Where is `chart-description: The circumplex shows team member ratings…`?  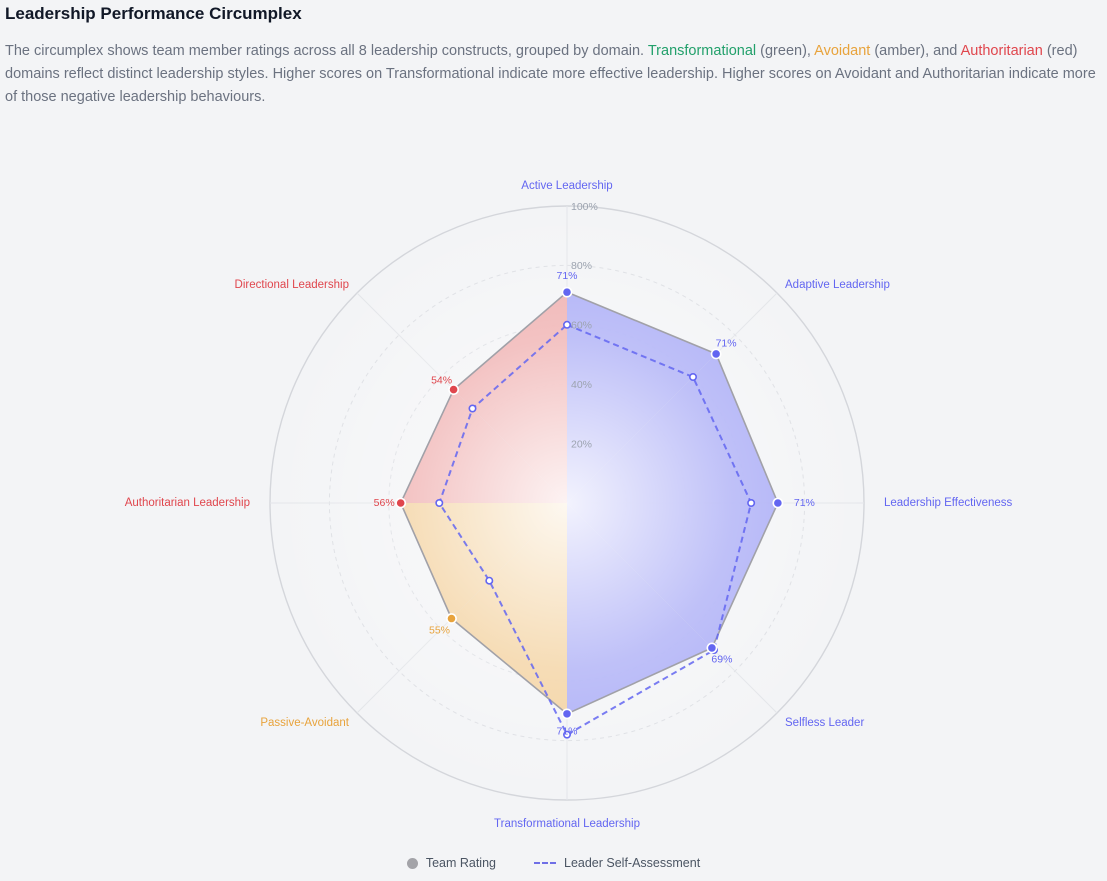 chart-description: The circumplex shows team member ratings… is located at coordinates (554, 74).